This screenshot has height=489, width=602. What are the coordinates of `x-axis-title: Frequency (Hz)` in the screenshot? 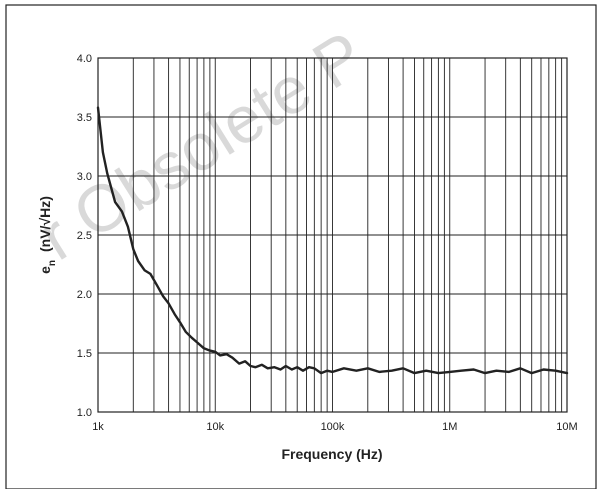 It's located at (331, 454).